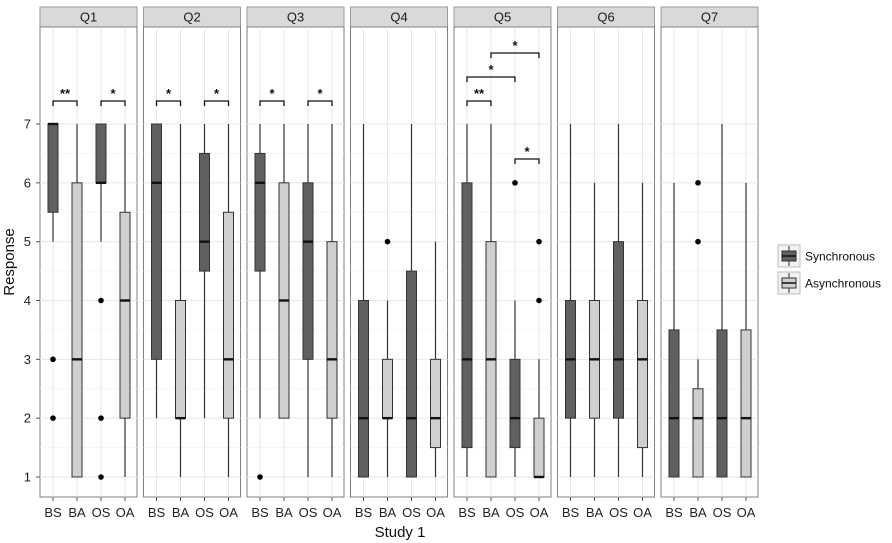 The height and width of the screenshot is (543, 892). What do you see at coordinates (400, 532) in the screenshot?
I see `x-axis-title: Study 1` at bounding box center [400, 532].